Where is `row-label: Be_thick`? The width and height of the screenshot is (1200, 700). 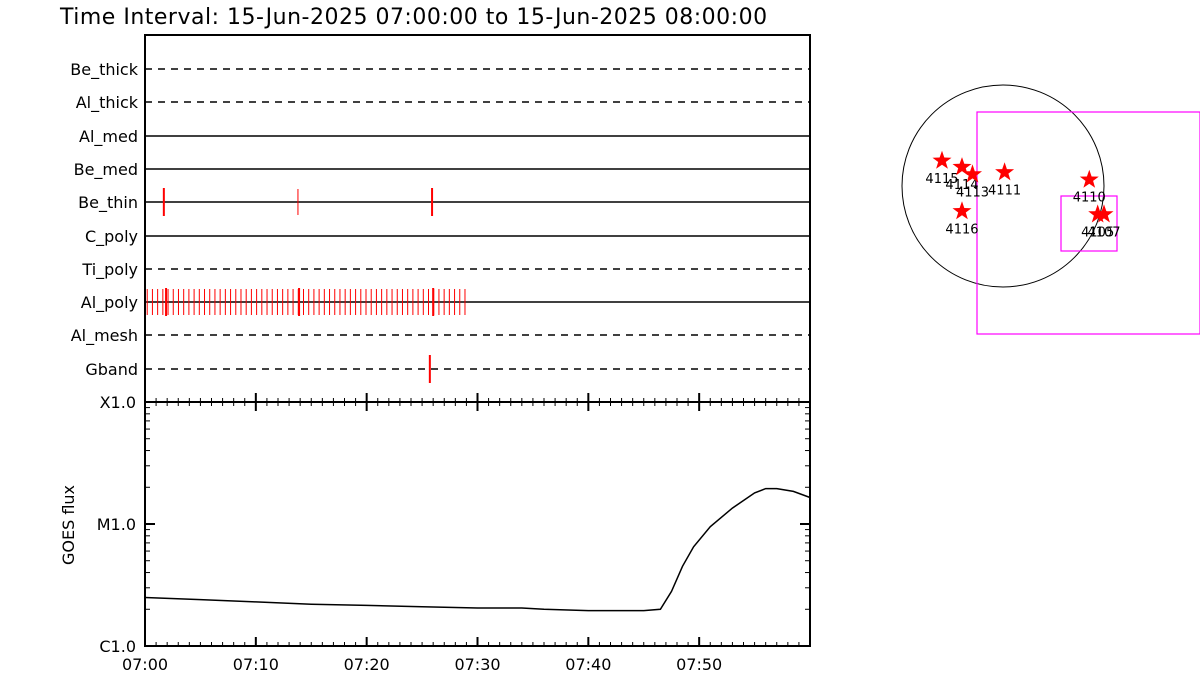 row-label: Be_thick is located at coordinates (104, 70).